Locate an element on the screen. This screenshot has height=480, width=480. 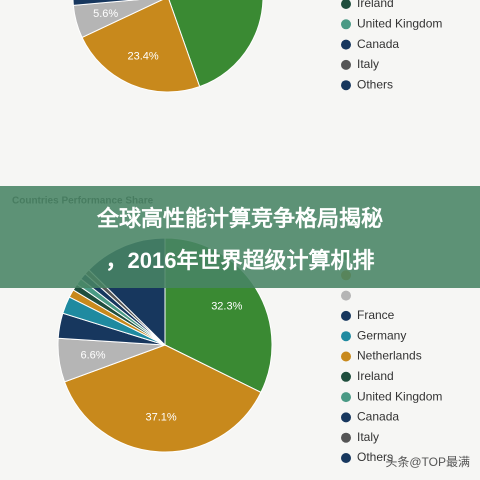
value-label: 32.3% is located at coordinates (226, 307).